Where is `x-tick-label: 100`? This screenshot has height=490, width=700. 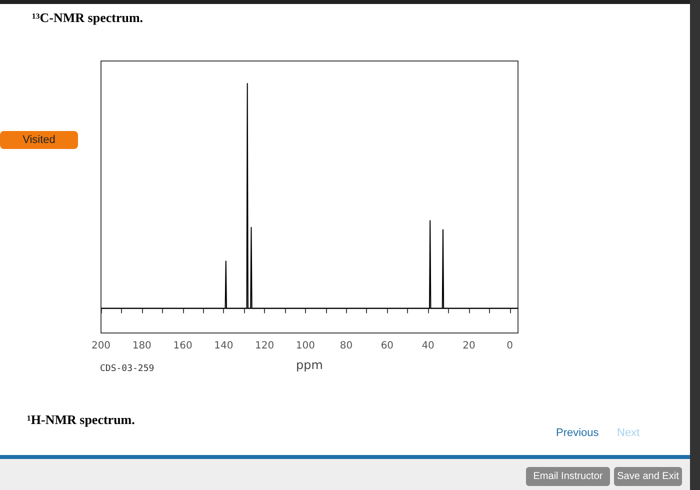
x-tick-label: 100 is located at coordinates (305, 346).